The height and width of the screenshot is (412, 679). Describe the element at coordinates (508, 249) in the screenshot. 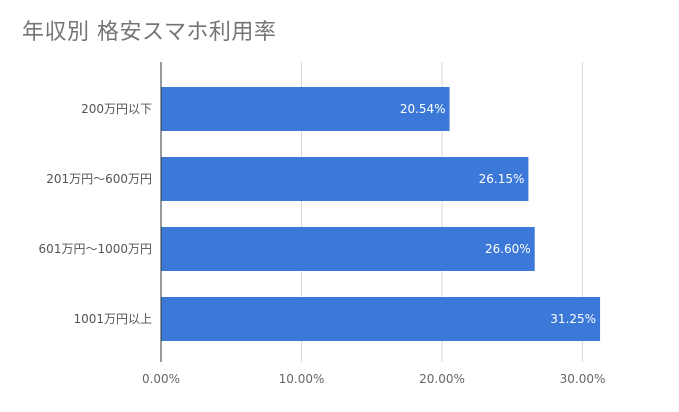

I see `data-label: 26.60%` at that location.